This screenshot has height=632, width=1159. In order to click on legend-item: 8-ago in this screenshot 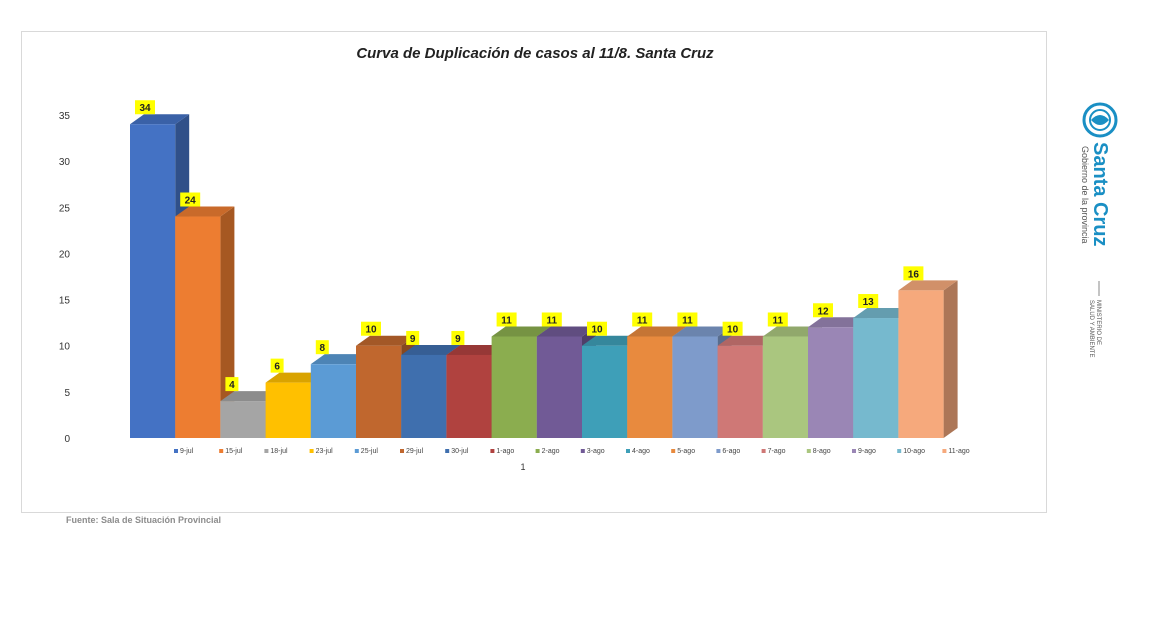, I will do `click(818, 451)`.